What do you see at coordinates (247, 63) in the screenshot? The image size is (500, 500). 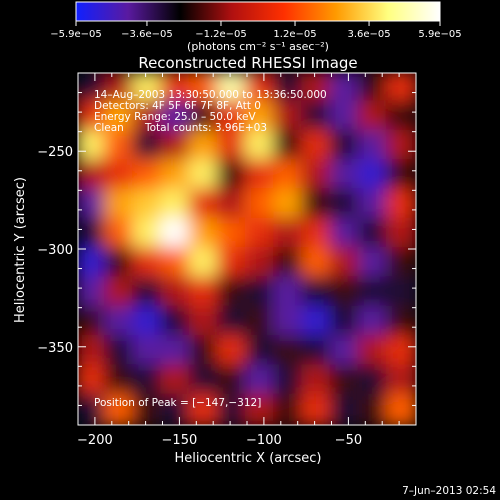 I see `chart-title: Reconstructed RHESSI Image` at bounding box center [247, 63].